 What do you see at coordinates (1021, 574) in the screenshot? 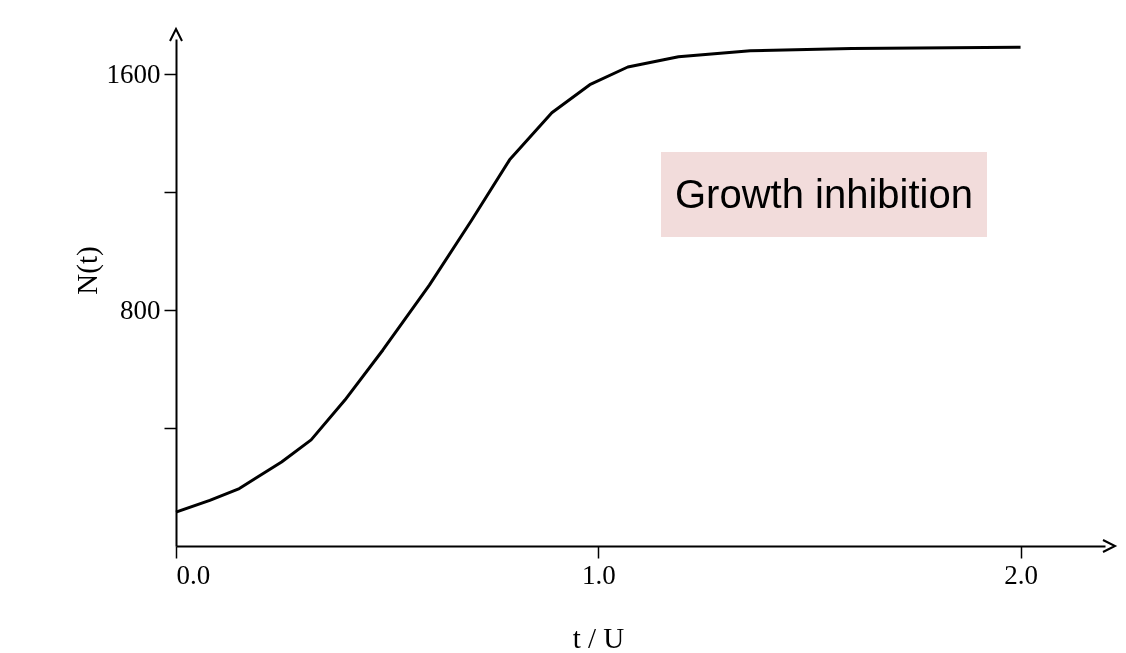
I see `x-tick-label: 2.0` at bounding box center [1021, 574].